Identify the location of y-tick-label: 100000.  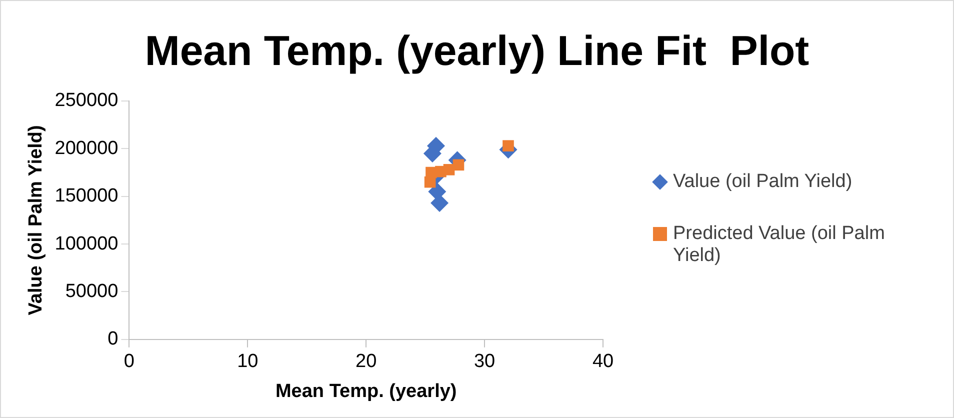
(86, 243).